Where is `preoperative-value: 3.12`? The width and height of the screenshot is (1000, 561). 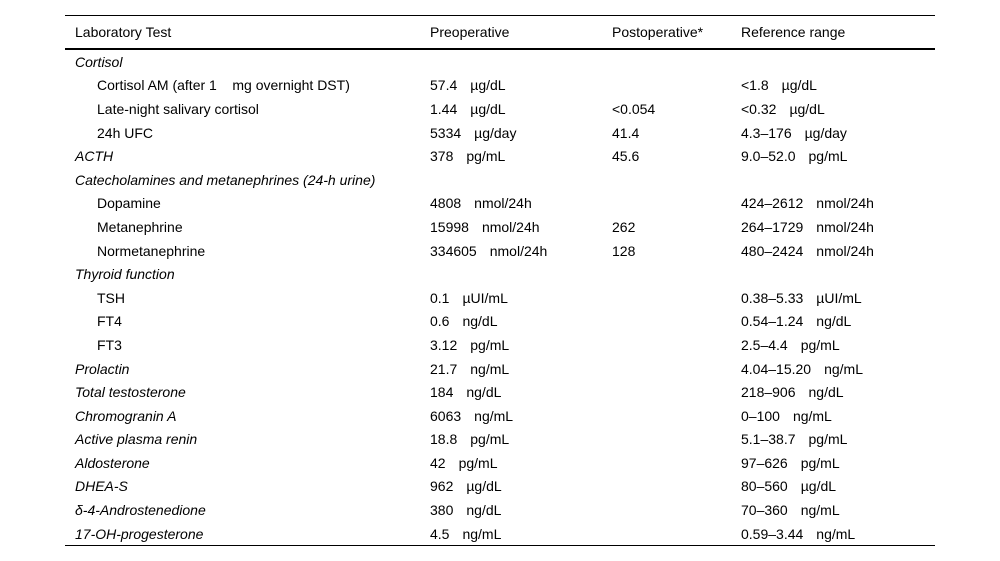
preoperative-value: 3.12 is located at coordinates (444, 344).